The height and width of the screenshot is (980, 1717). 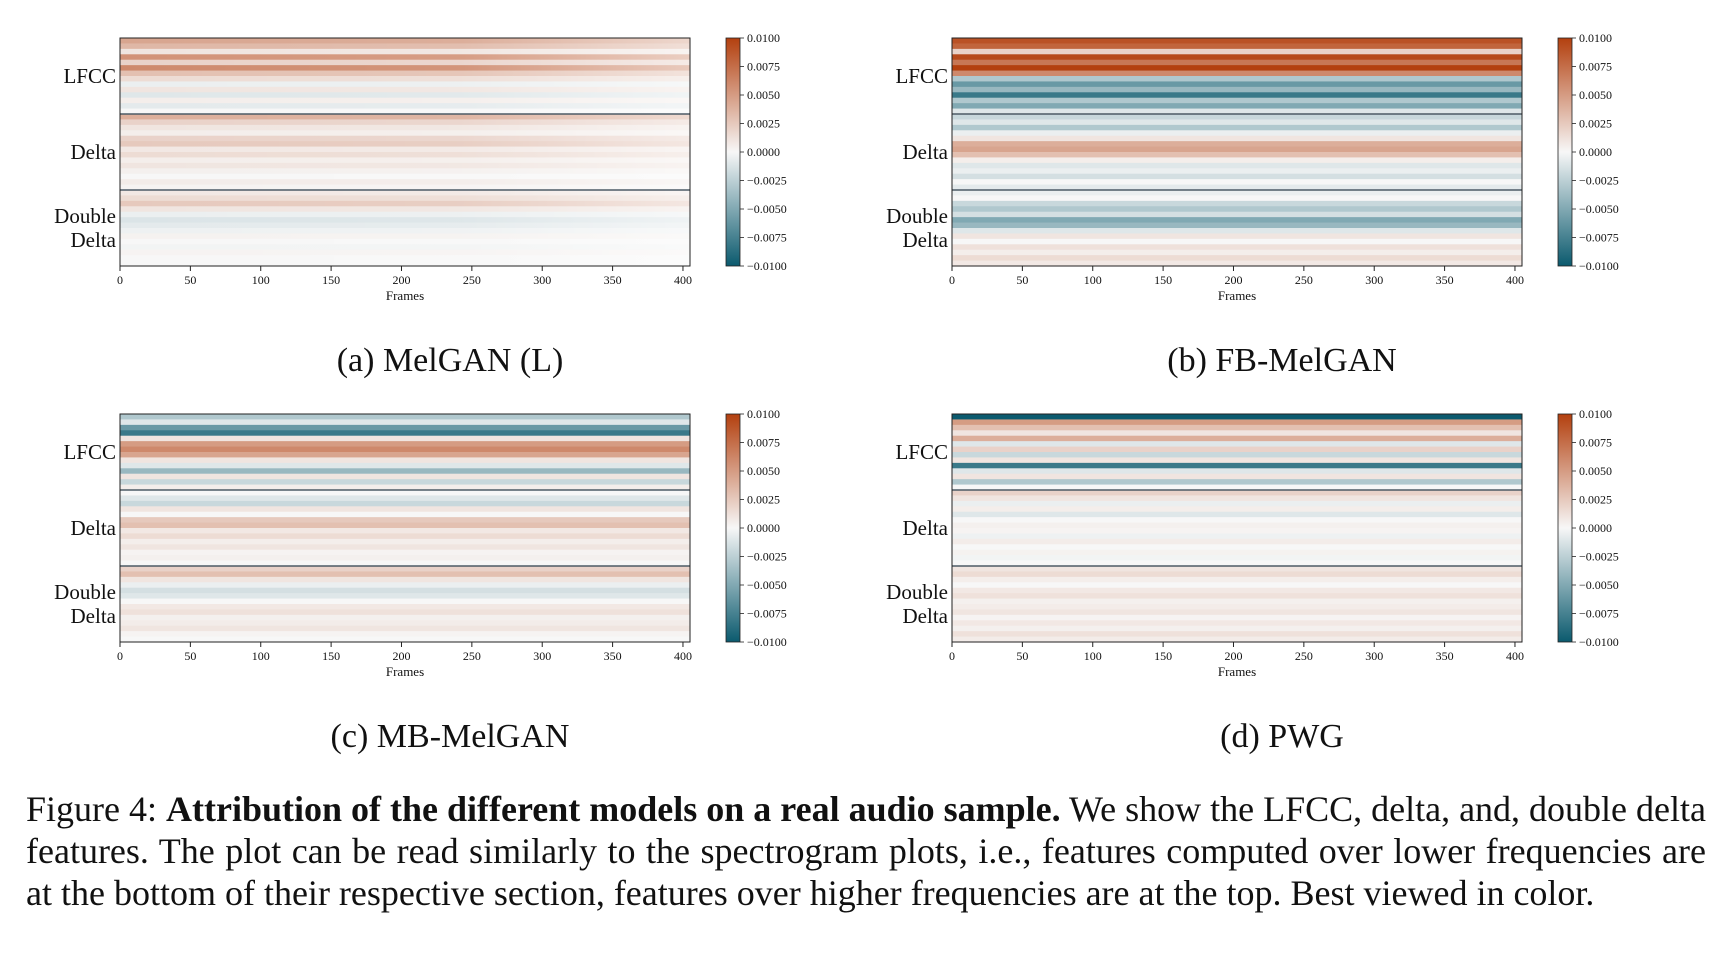 I want to click on x-tick-label: 300, so click(x=1374, y=280).